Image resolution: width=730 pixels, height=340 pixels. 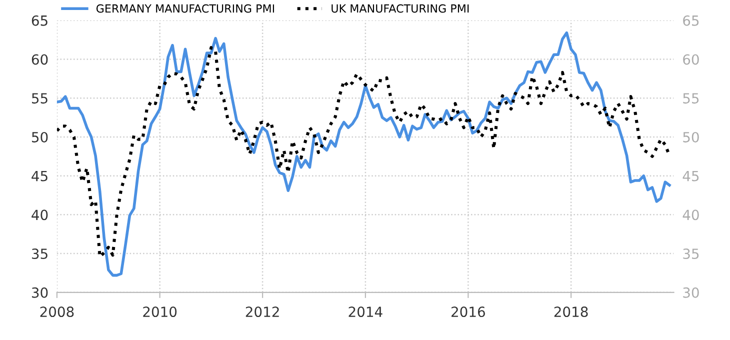 What do you see at coordinates (40, 292) in the screenshot?
I see `y-tick-label: 30` at bounding box center [40, 292].